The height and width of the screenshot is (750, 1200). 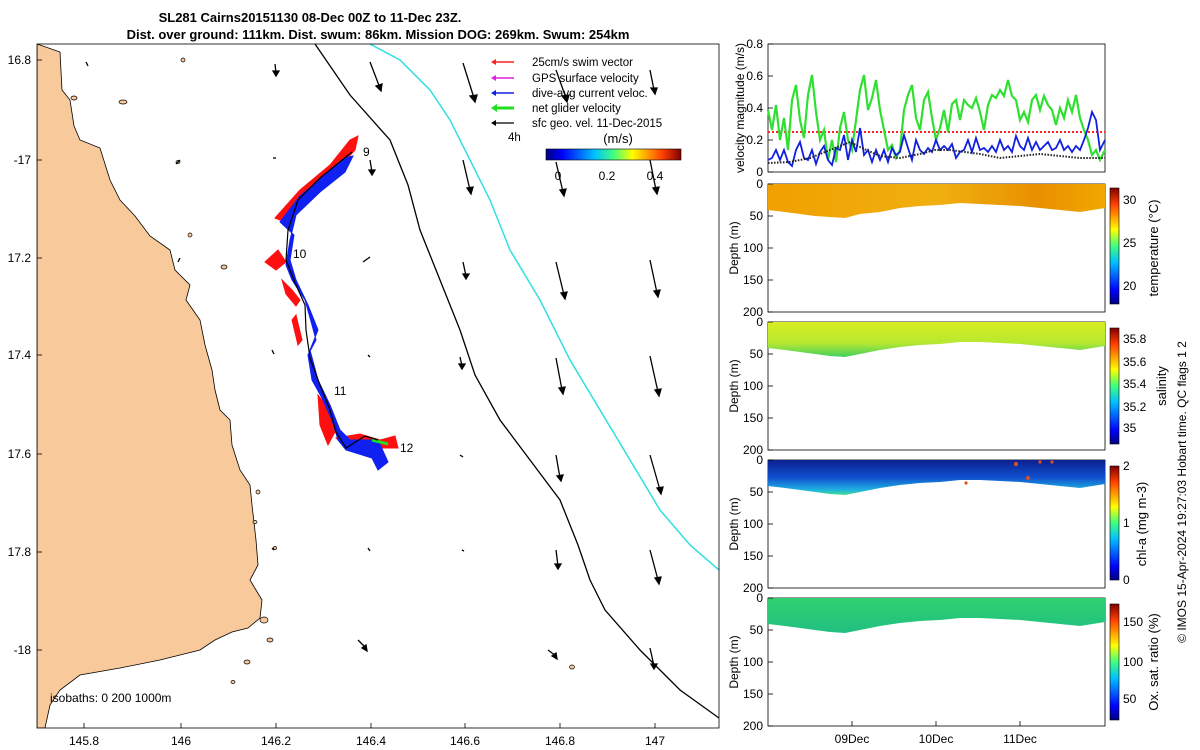 I want to click on lon-tick: 146.8, so click(x=560, y=741).